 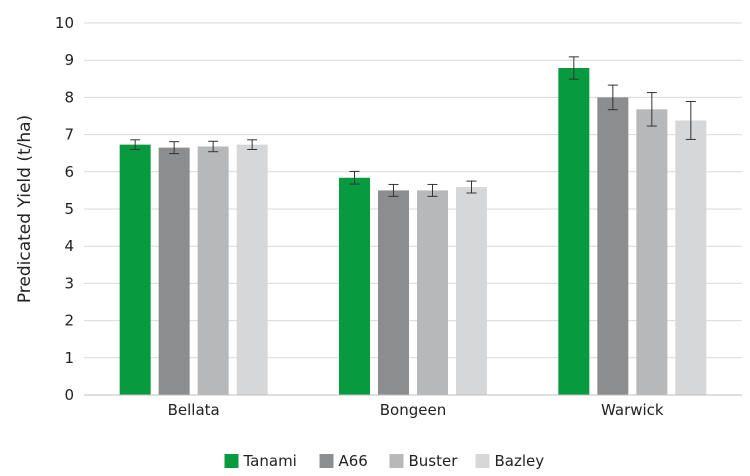 What do you see at coordinates (434, 461) in the screenshot?
I see `legend-label: Buster` at bounding box center [434, 461].